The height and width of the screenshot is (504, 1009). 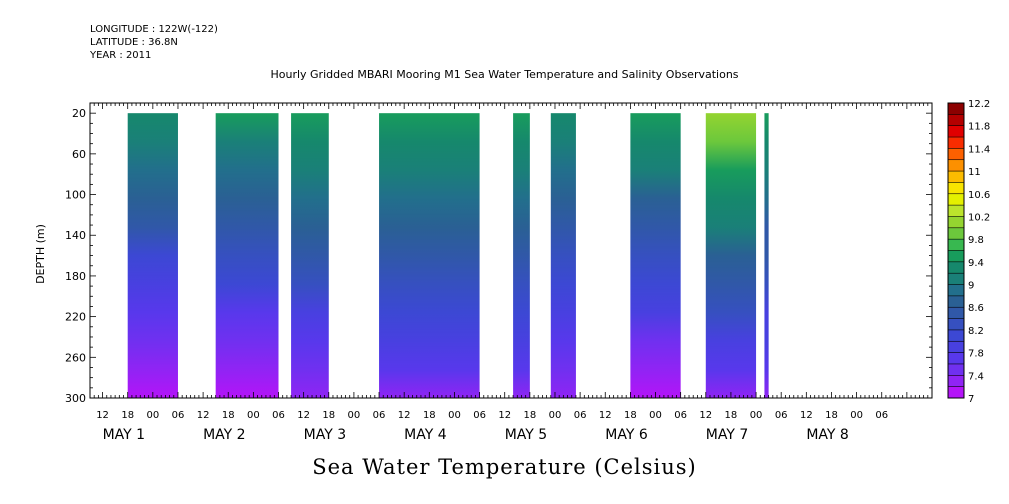 I want to click on footer-title: Sea Water Temperature (Celsius), so click(x=504, y=467).